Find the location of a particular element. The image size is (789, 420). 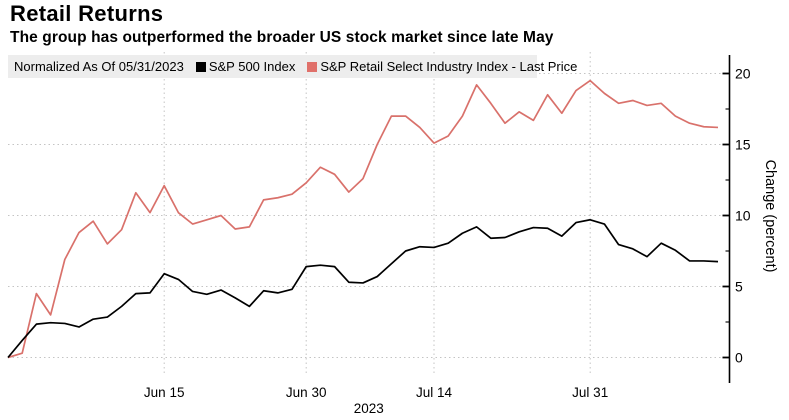

retail-swatch-icon is located at coordinates (312, 66).